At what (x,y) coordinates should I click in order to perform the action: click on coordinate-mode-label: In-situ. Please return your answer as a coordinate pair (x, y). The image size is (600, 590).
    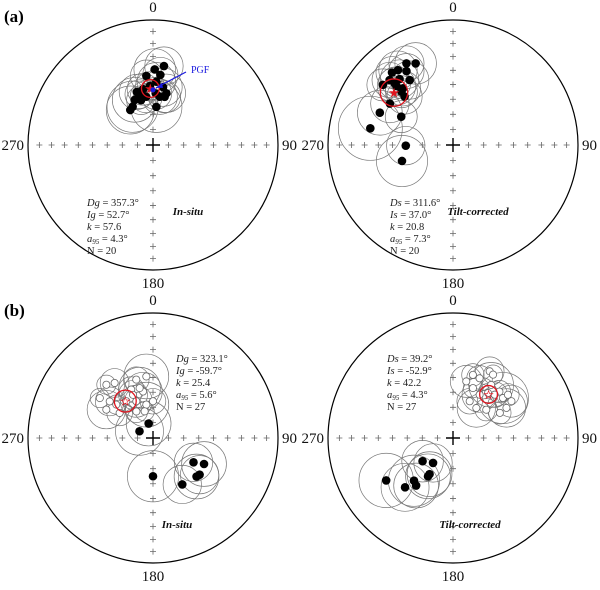
    Looking at the image, I should click on (177, 525).